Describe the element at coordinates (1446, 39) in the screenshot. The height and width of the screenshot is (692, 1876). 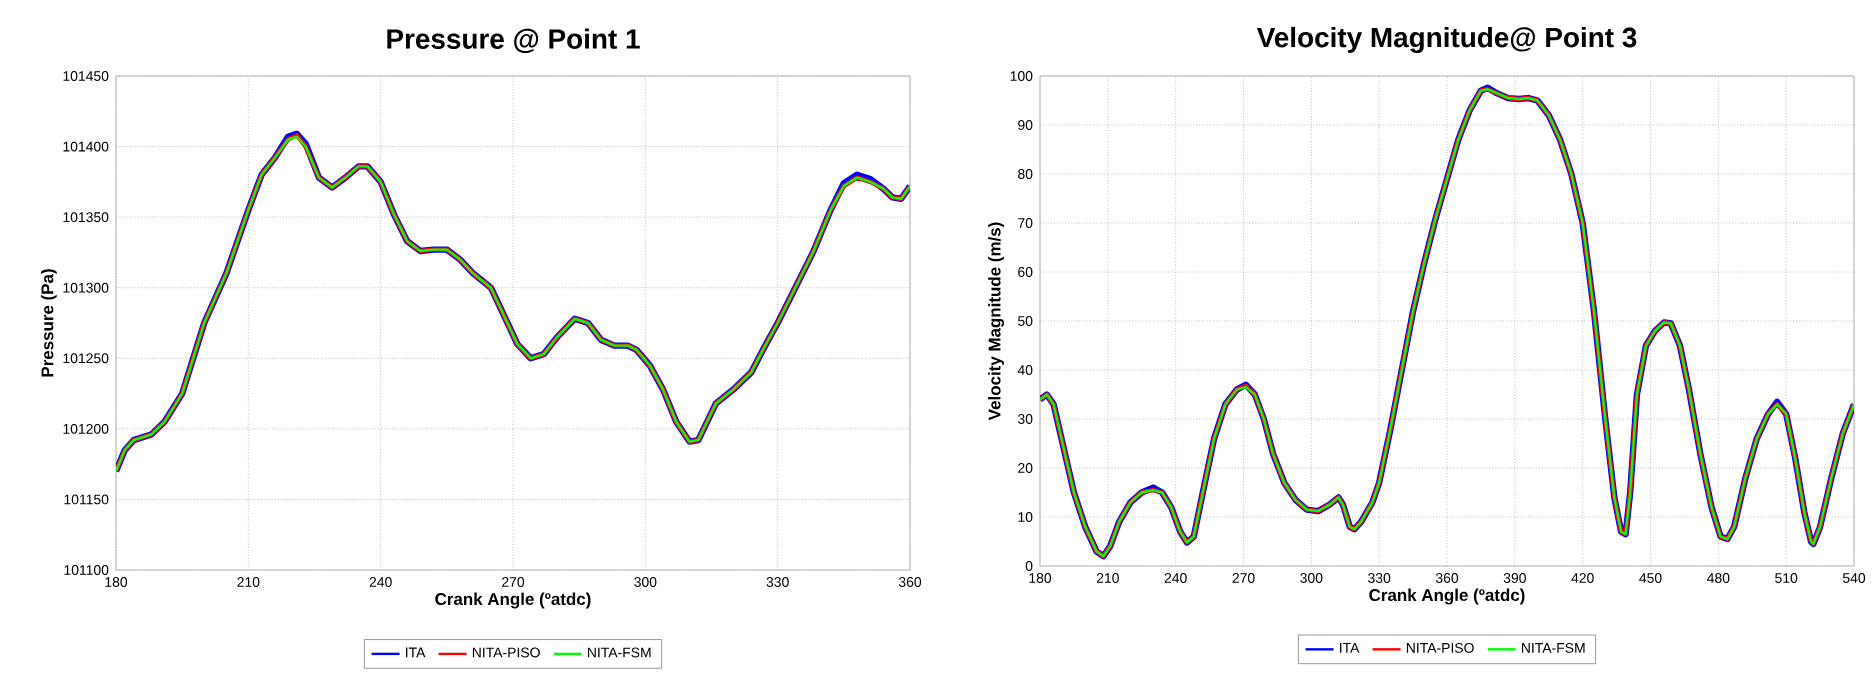
I see `chart-title: Velocity Magnitude@ Point 3` at that location.